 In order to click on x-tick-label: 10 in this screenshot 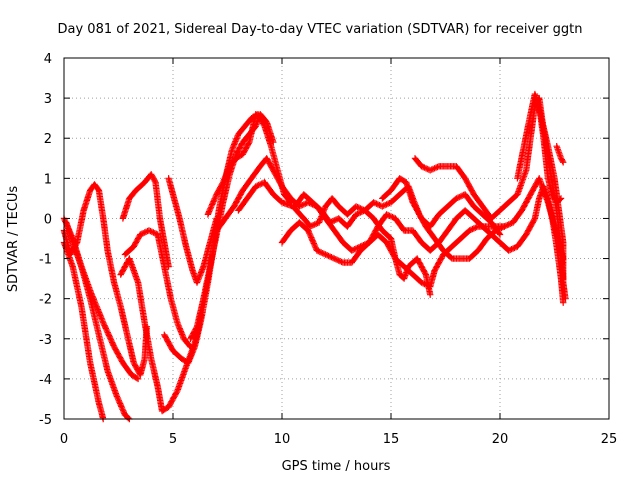, I will do `click(282, 439)`.